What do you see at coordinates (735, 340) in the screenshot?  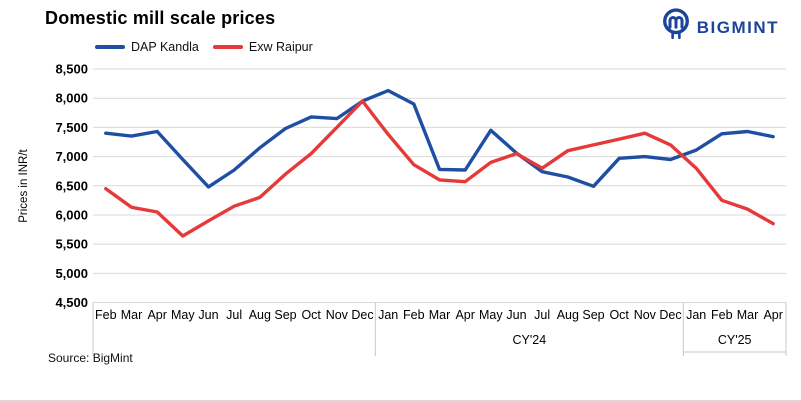 I see `x-group-label: CY'25` at bounding box center [735, 340].